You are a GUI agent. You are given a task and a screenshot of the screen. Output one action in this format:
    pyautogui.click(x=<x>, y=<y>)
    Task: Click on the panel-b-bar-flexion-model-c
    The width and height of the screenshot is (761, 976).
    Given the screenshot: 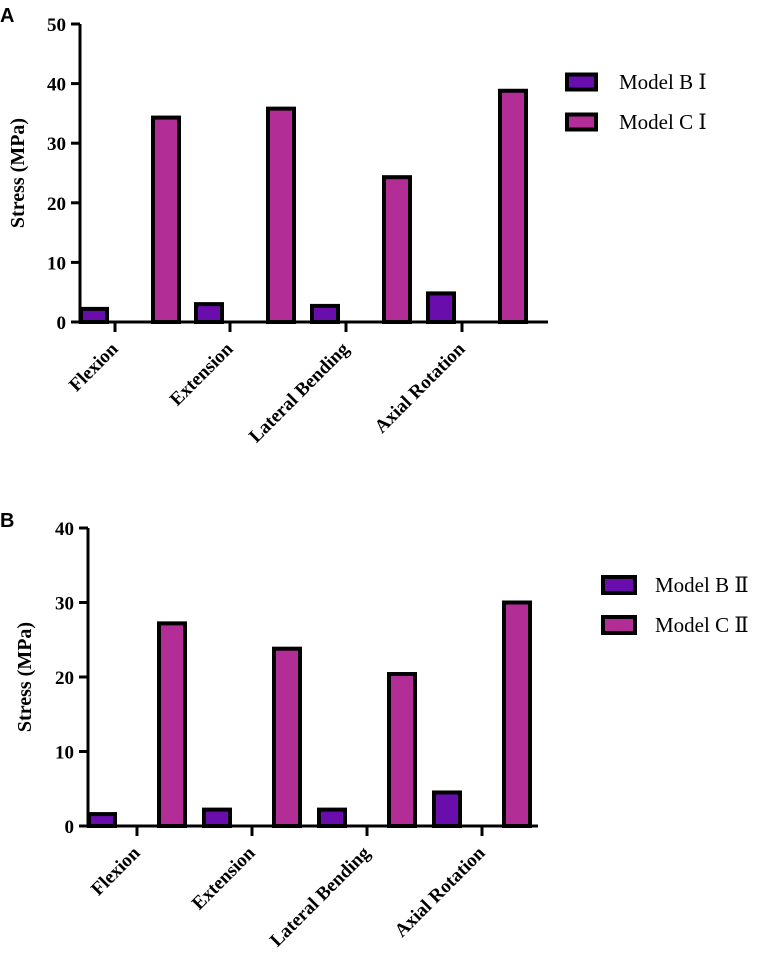 What is the action you would take?
    pyautogui.click(x=172, y=724)
    